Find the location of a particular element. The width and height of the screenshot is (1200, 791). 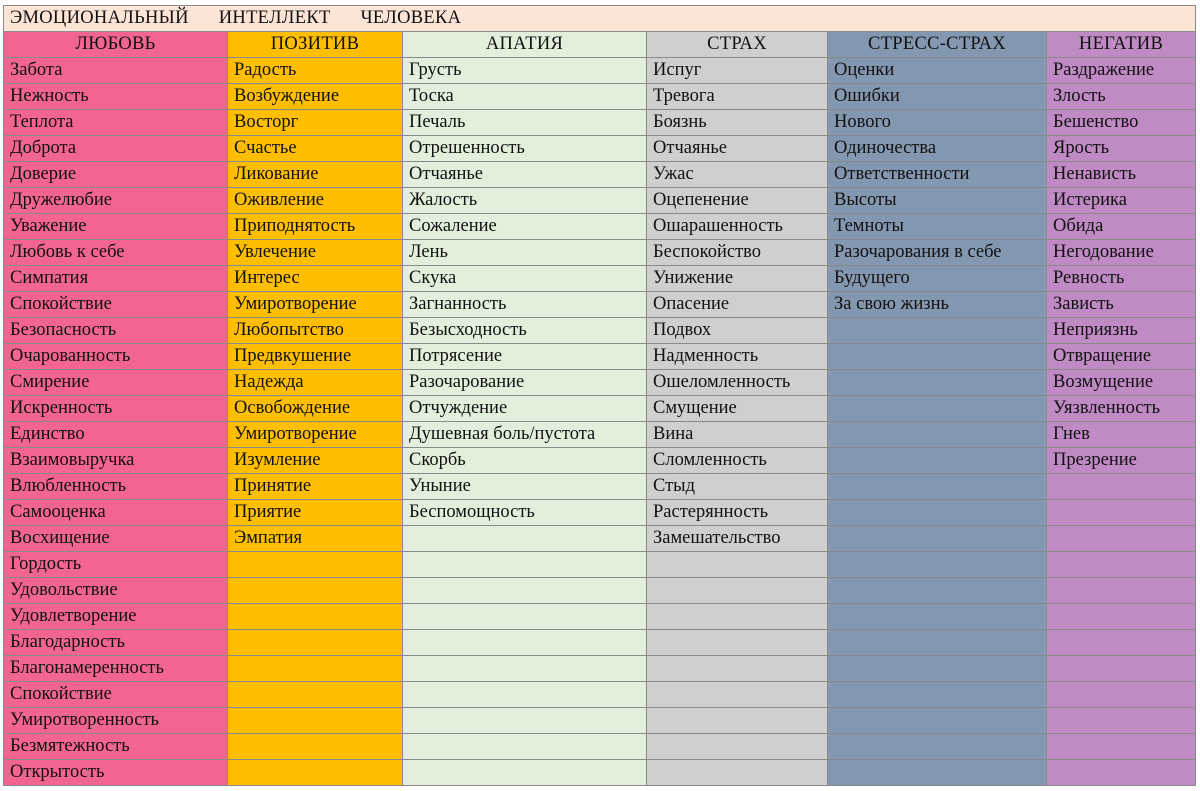

cell-fear: Растерянность is located at coordinates (737, 512).